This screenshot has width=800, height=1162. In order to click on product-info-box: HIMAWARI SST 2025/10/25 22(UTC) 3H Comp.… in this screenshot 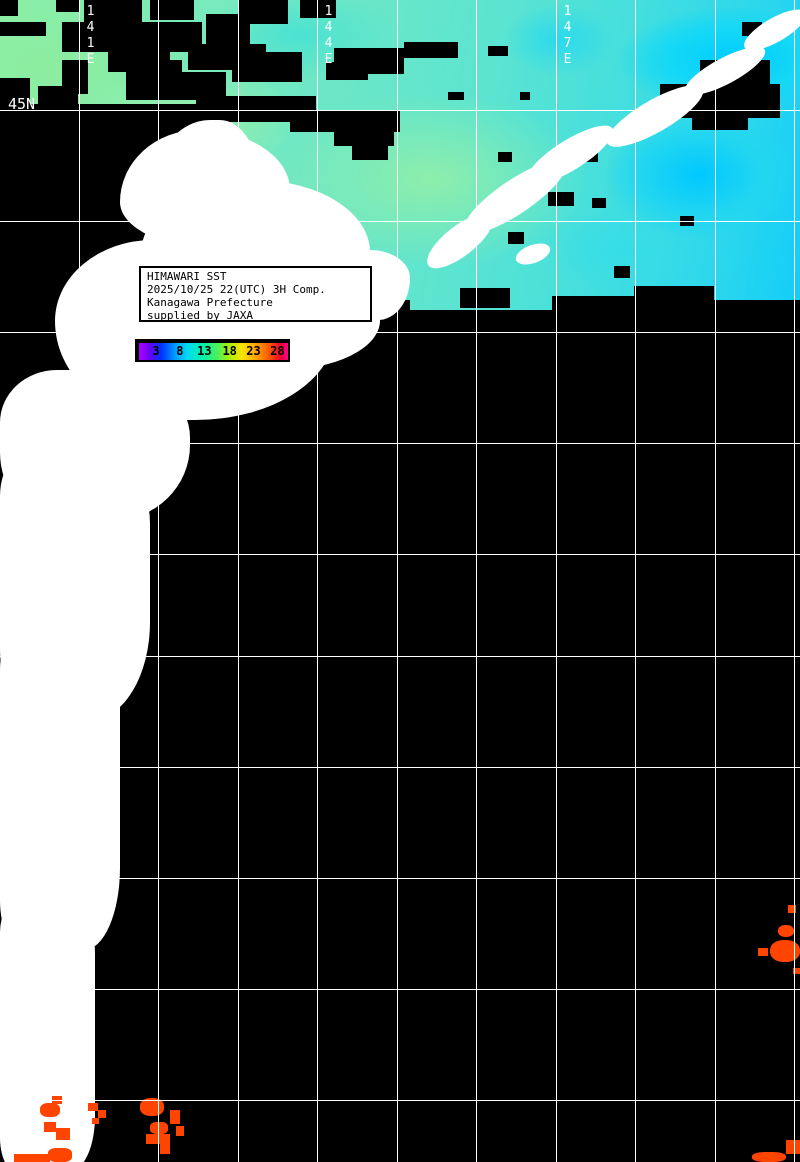, I will do `click(255, 294)`.